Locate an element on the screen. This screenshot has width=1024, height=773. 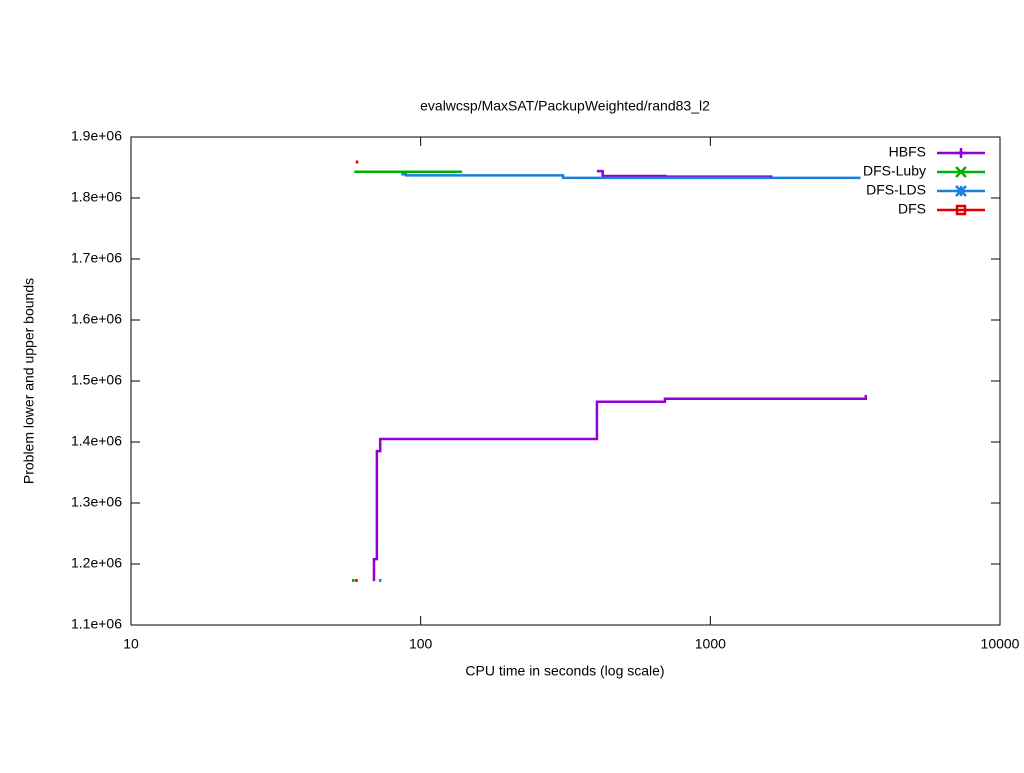
y-tick-label: 1.5e+06 is located at coordinates (96, 380).